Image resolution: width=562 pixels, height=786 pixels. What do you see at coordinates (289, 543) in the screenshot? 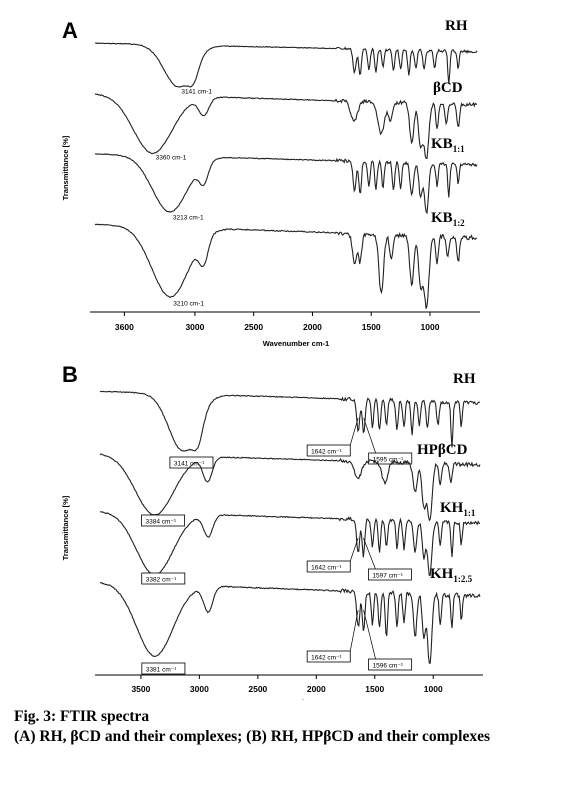
I see `series-line-kh11` at bounding box center [289, 543].